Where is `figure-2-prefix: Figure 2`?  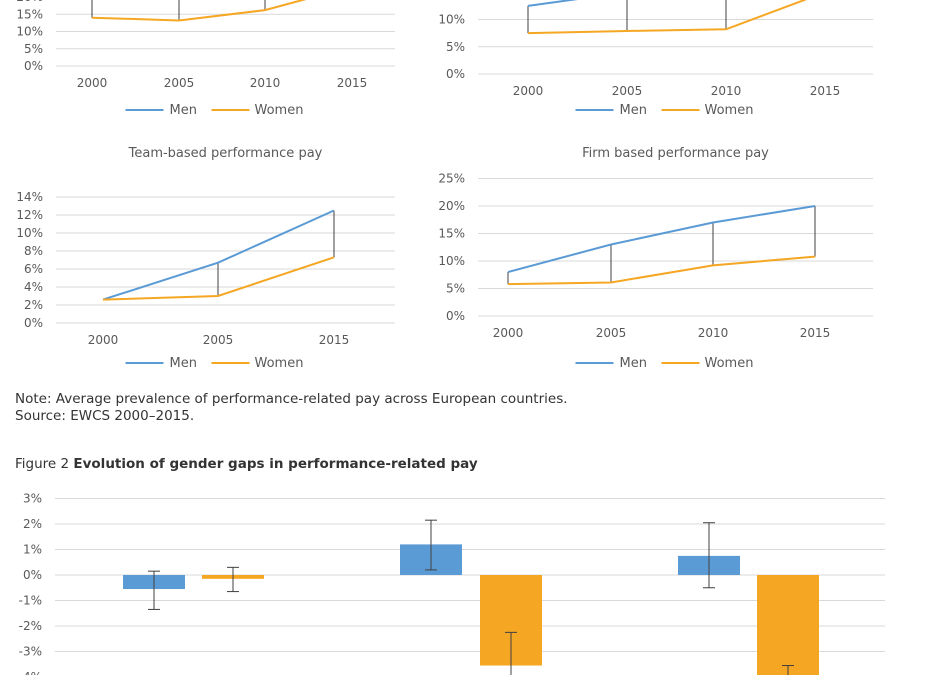 figure-2-prefix: Figure 2 is located at coordinates (44, 464).